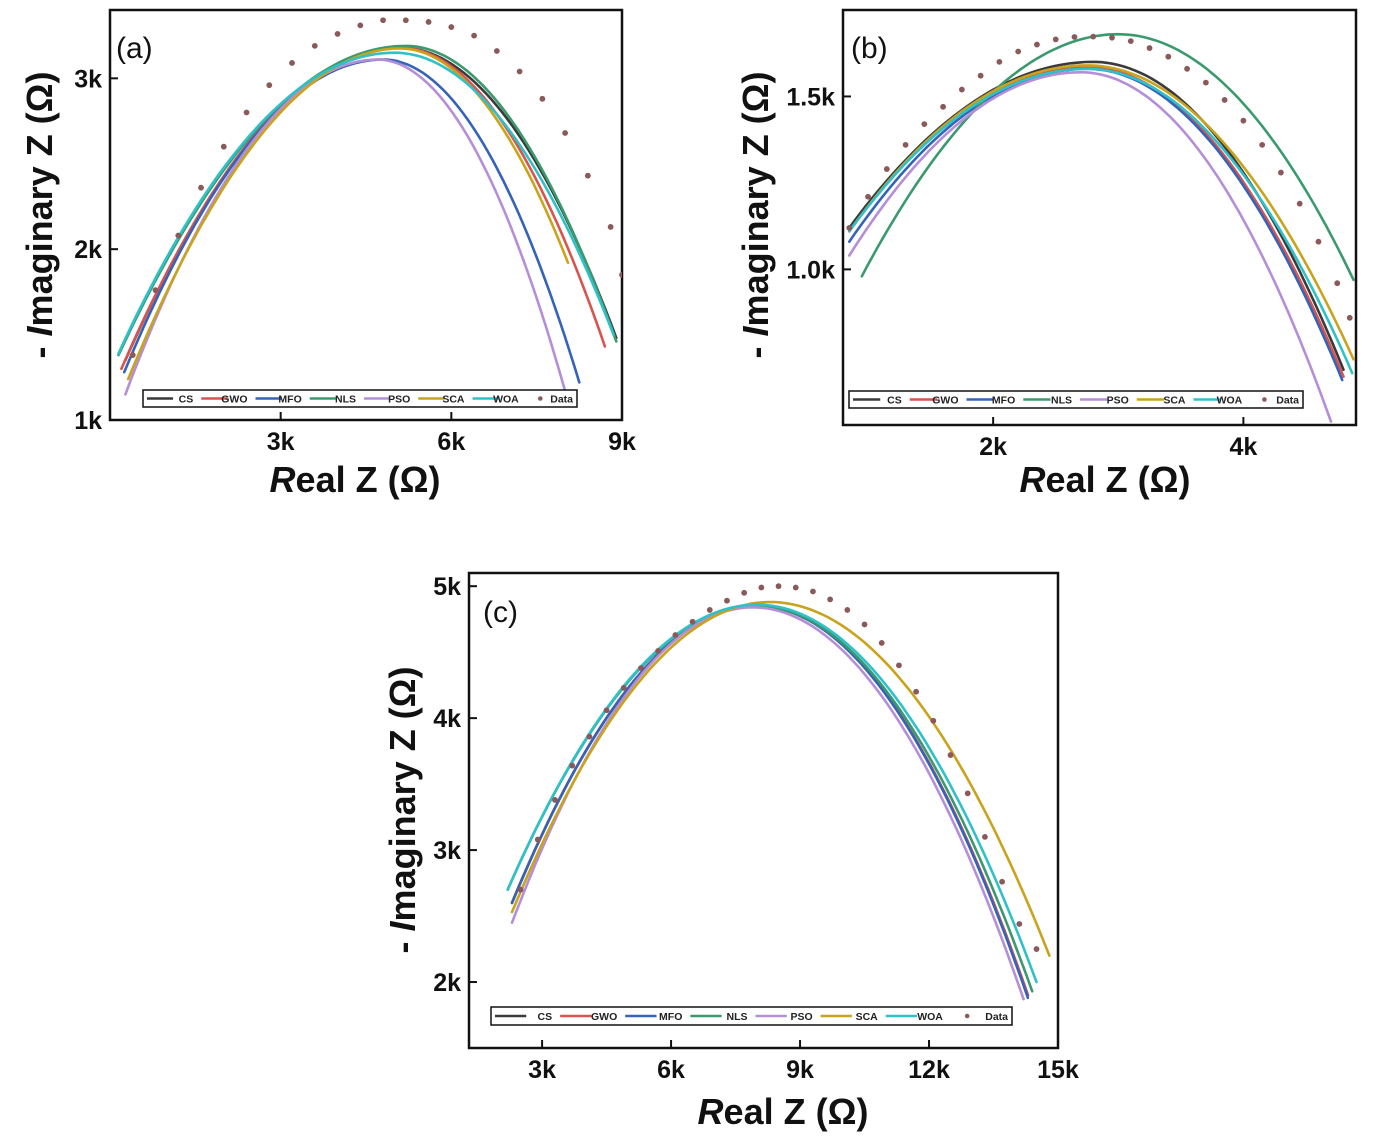 The width and height of the screenshot is (1376, 1148). Describe the element at coordinates (234, 400) in the screenshot. I see `legend-label-gwo: GWO` at that location.